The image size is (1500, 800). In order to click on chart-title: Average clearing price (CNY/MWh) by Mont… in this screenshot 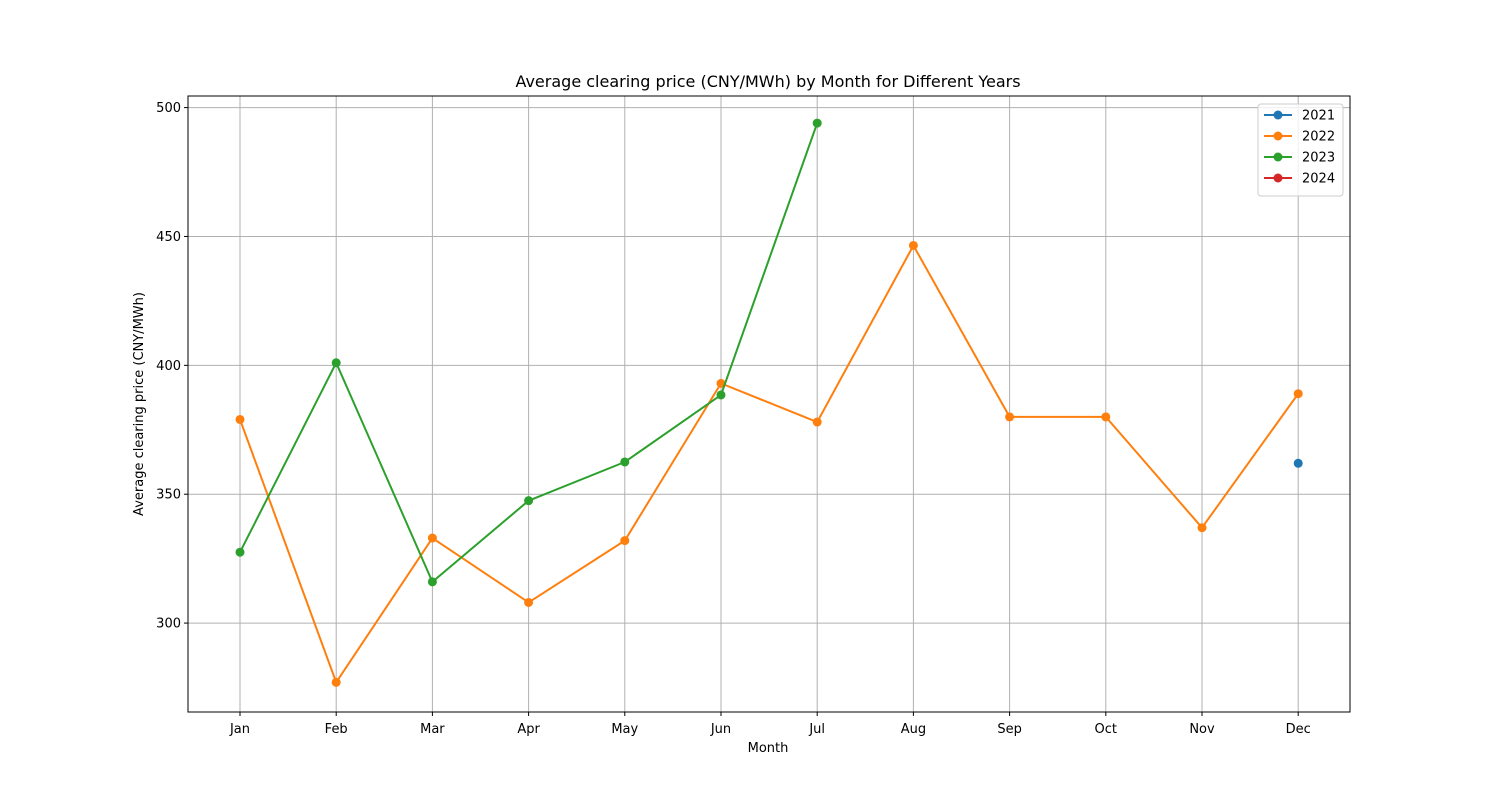, I will do `click(767, 81)`.